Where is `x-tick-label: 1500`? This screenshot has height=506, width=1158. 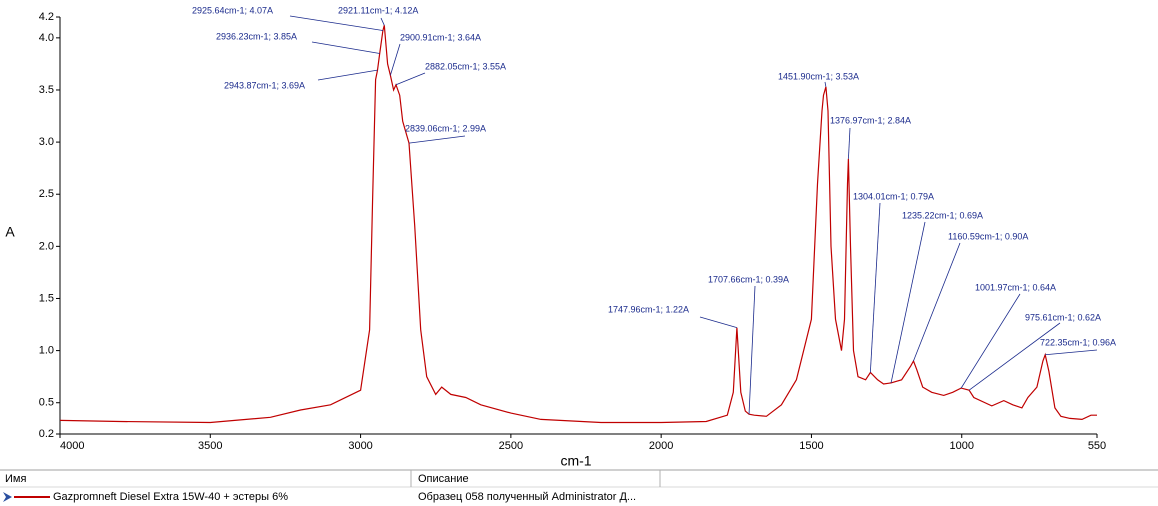 x-tick-label: 1500 is located at coordinates (811, 446).